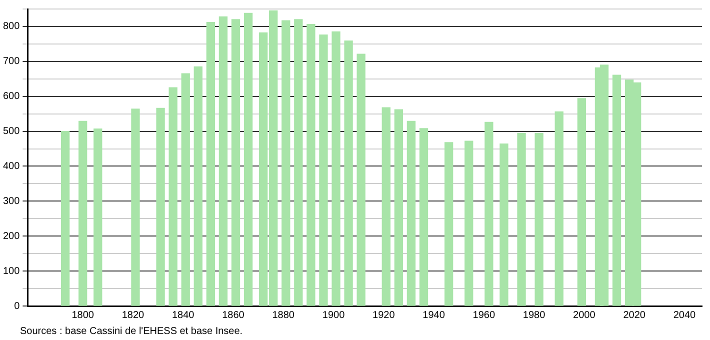 This screenshot has width=710, height=340. What do you see at coordinates (11, 26) in the screenshot?
I see `y-tick-label: 800` at bounding box center [11, 26].